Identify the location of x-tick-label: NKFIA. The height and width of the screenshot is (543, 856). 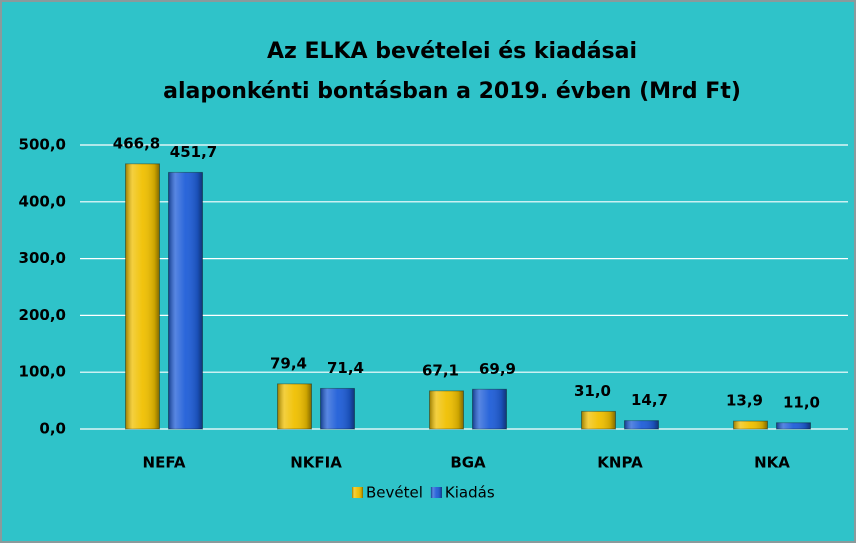
(316, 463).